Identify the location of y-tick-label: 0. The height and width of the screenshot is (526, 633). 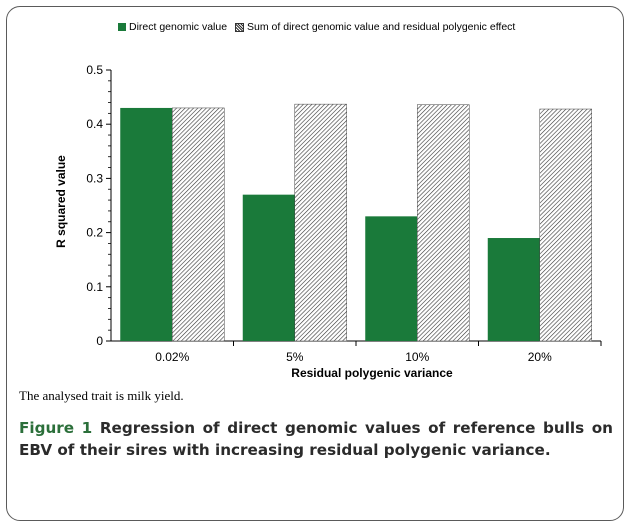
(99, 341).